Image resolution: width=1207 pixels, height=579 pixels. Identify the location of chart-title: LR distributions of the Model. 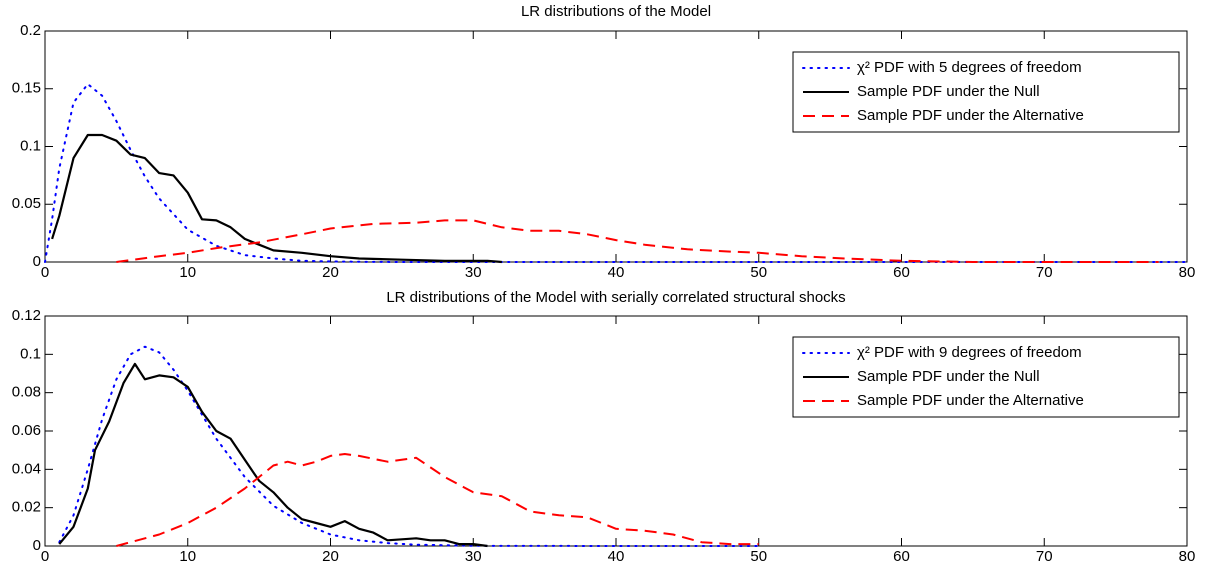
(616, 11).